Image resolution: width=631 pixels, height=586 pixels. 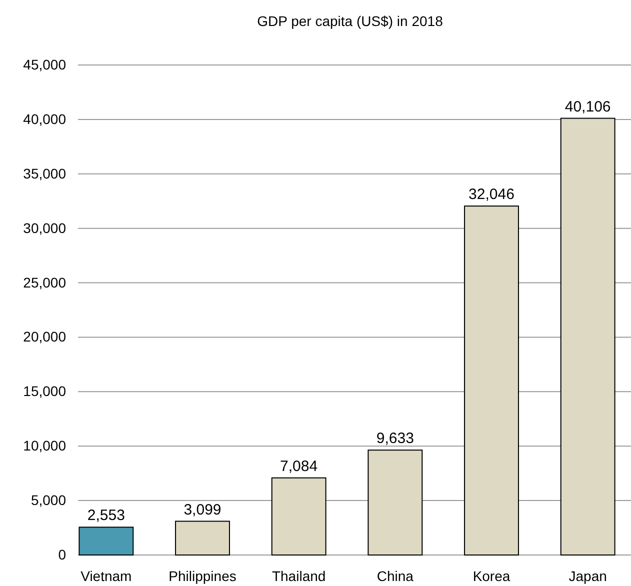 What do you see at coordinates (44, 391) in the screenshot?
I see `y-tick-label: 15,000` at bounding box center [44, 391].